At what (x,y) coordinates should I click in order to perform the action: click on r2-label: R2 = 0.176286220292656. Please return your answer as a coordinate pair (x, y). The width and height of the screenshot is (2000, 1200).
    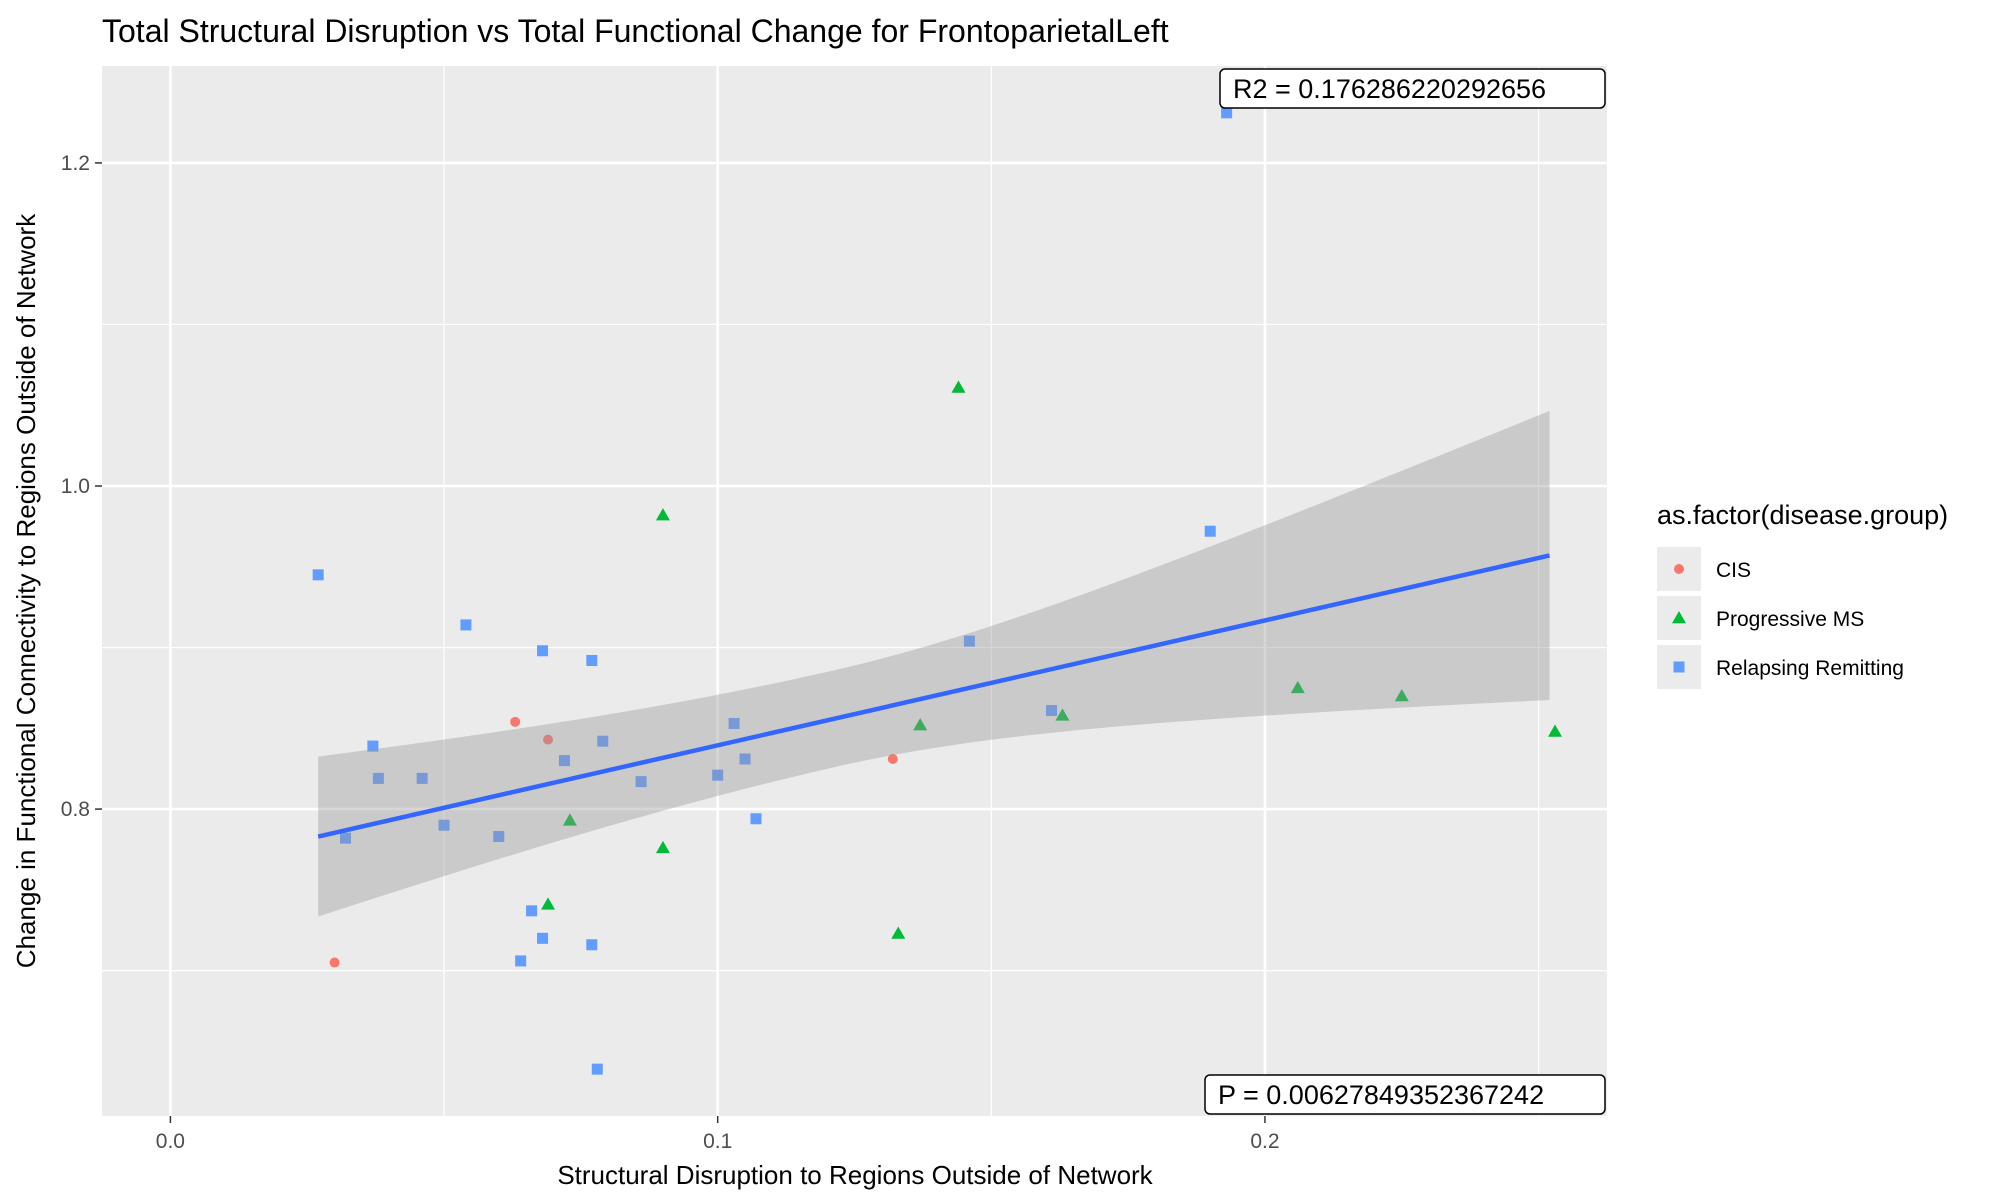
    Looking at the image, I should click on (1389, 89).